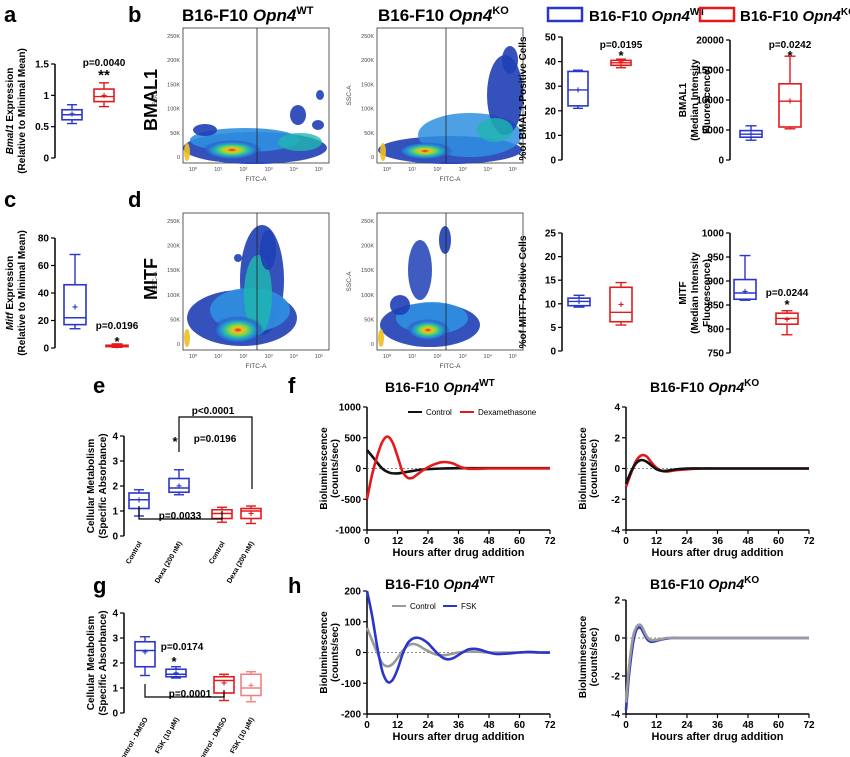  Describe the element at coordinates (704, 583) in the screenshot. I see `header-h-ko: B16-F10 Opn4KO` at that location.